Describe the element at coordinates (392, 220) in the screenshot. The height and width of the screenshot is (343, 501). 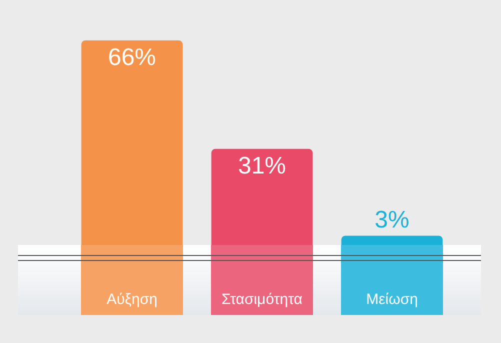
I see `data-label: 3%` at that location.